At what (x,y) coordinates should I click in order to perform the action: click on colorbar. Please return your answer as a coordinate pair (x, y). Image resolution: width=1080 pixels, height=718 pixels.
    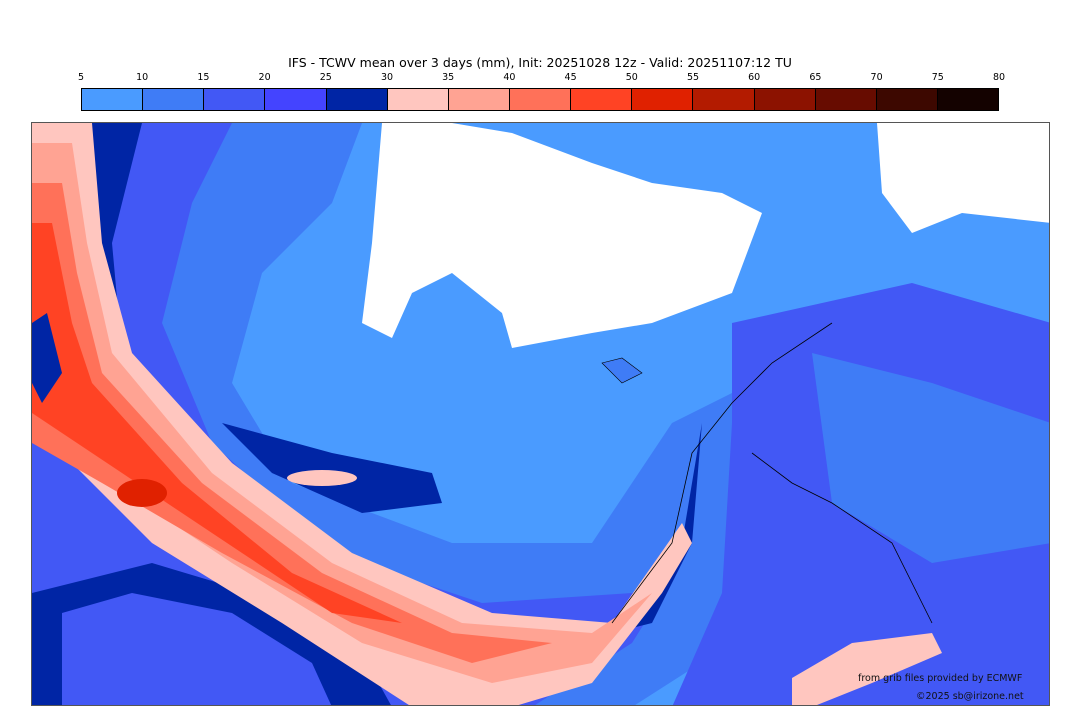
    Looking at the image, I should click on (540, 99).